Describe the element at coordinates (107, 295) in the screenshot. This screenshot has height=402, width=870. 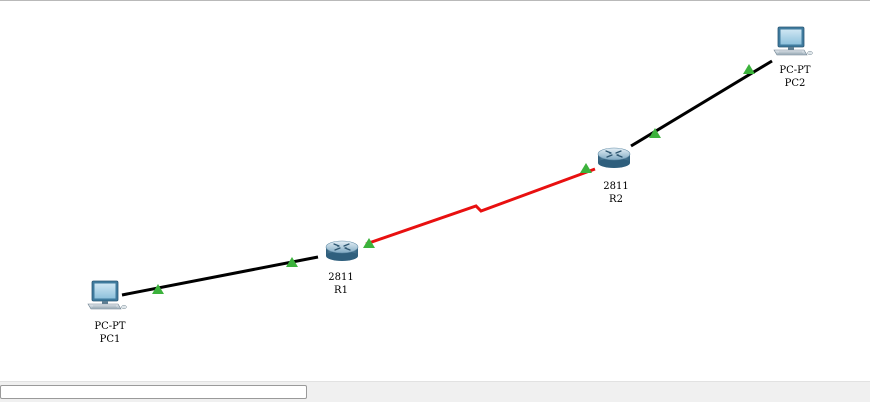
I see `pc-icon-pc1` at that location.